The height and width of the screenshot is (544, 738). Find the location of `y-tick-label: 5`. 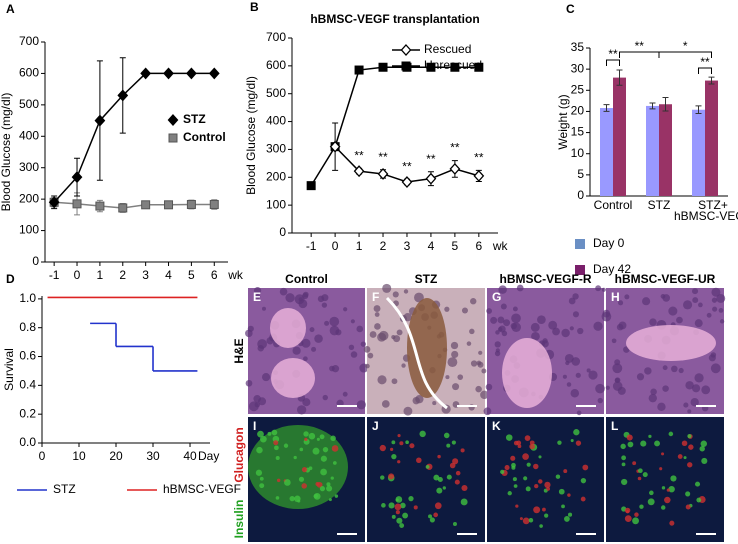

y-tick-label: 5 is located at coordinates (580, 174).